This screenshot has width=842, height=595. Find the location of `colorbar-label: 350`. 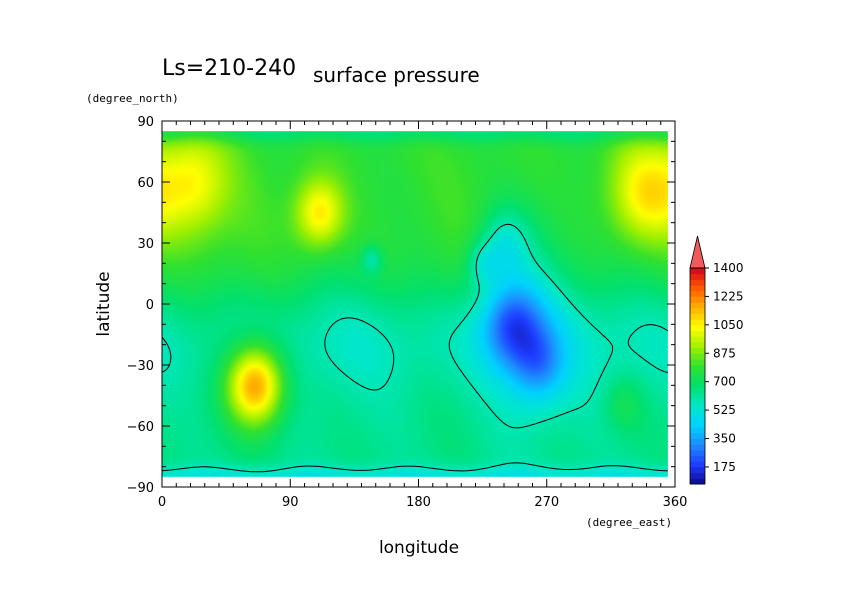

colorbar-label: 350 is located at coordinates (724, 439).